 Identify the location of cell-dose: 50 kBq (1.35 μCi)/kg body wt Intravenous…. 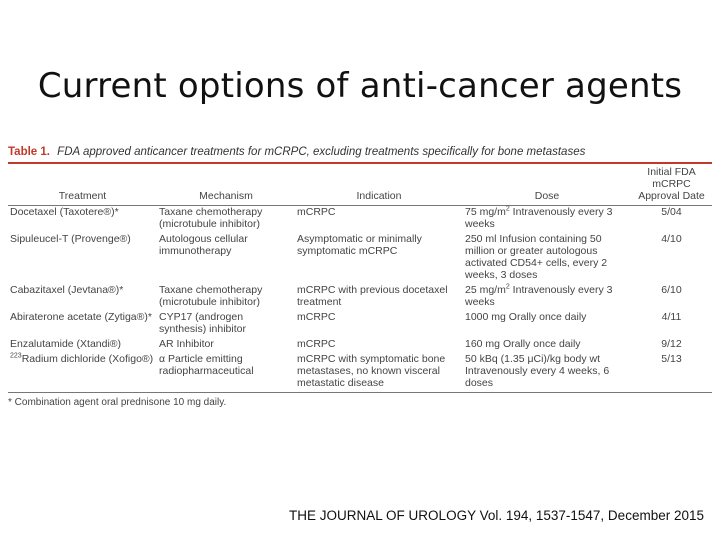
(537, 371).